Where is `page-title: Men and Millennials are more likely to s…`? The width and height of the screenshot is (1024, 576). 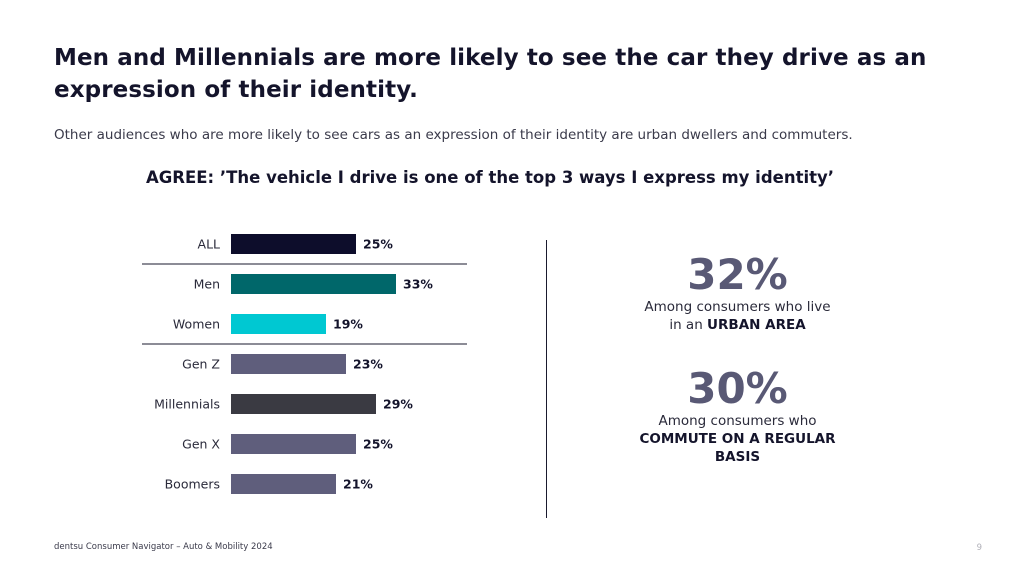 page-title: Men and Millennials are more likely to s… is located at coordinates (490, 74).